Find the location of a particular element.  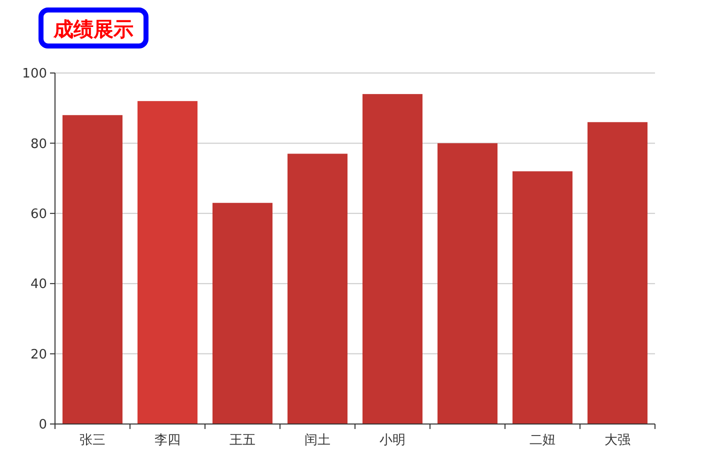

y-tick-label: 80 is located at coordinates (38, 144).